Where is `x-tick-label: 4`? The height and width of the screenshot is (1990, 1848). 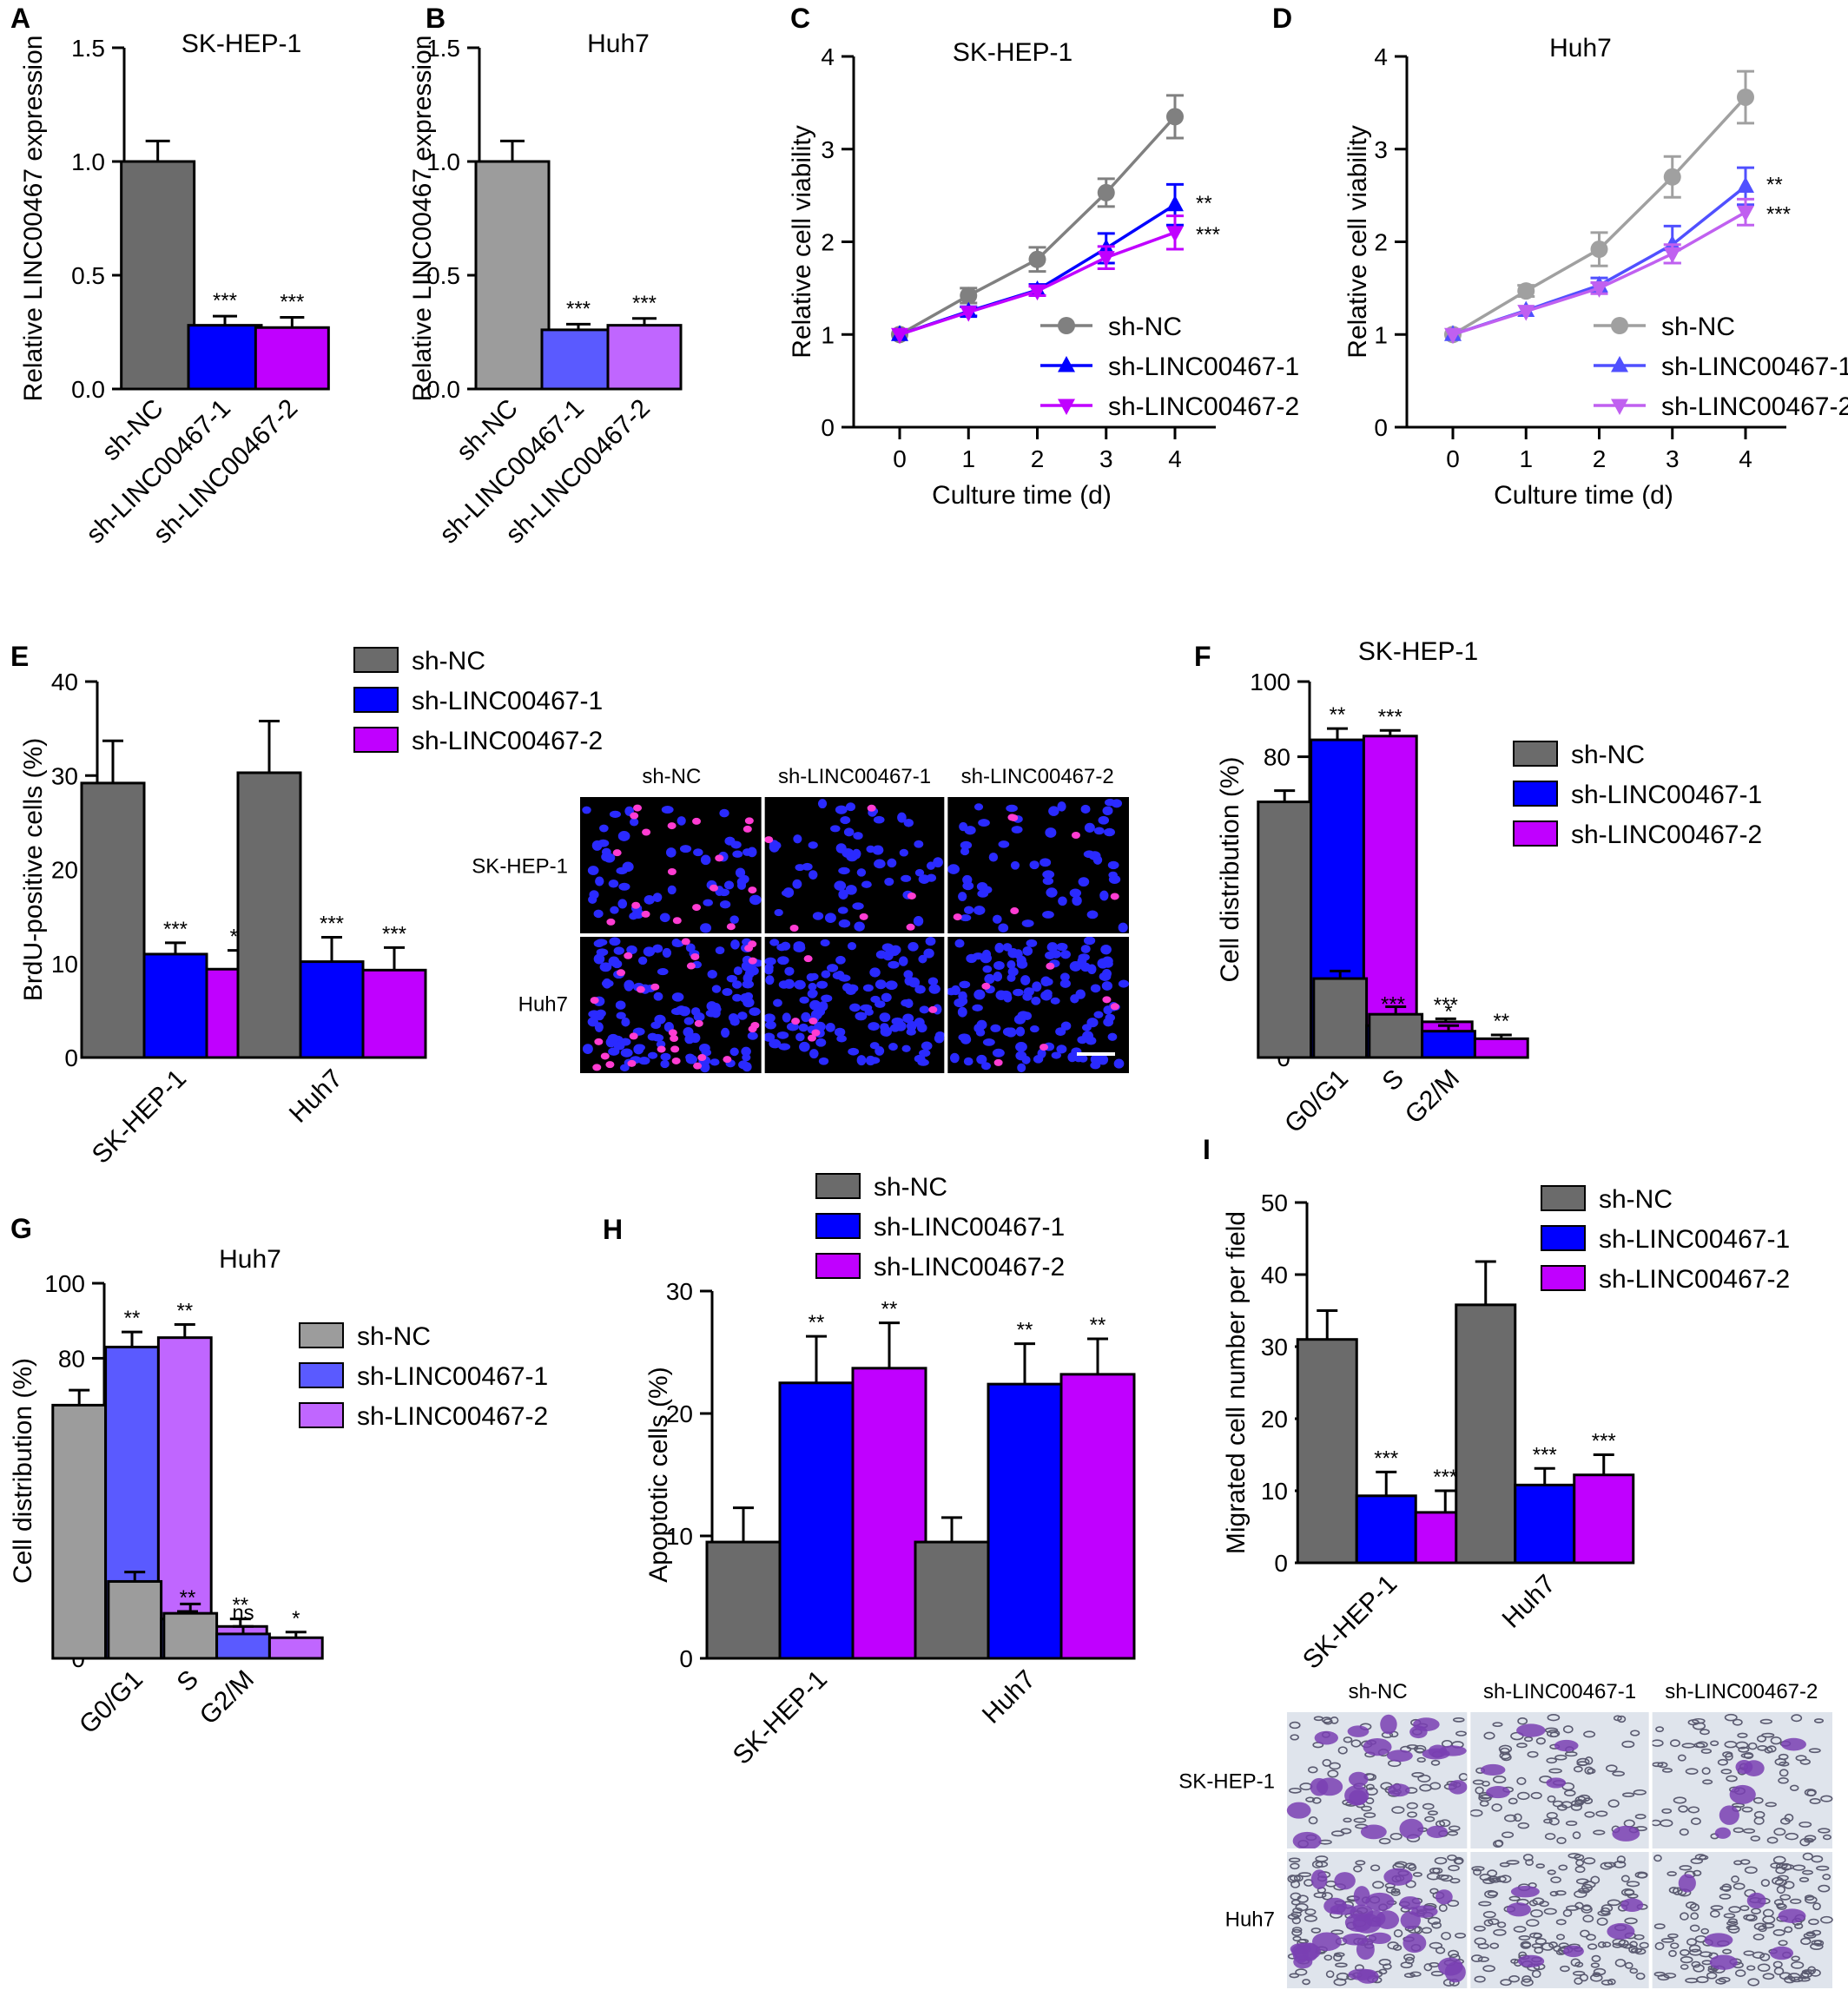 x-tick-label: 4 is located at coordinates (1746, 458).